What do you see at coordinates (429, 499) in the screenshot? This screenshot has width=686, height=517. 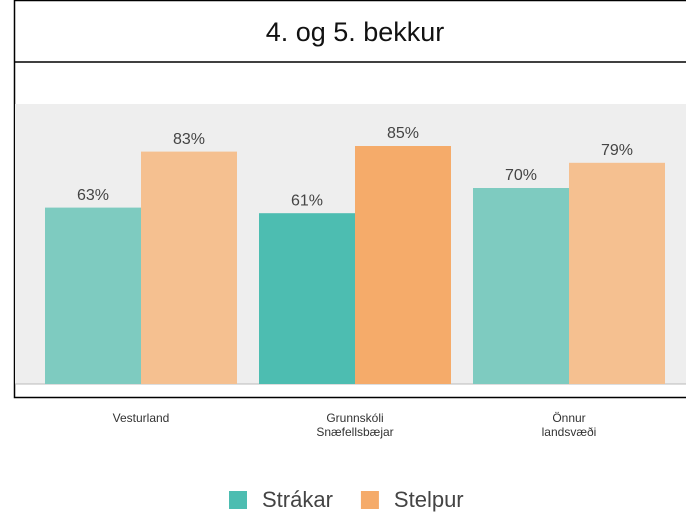 I see `legend-label: Stelpur` at bounding box center [429, 499].